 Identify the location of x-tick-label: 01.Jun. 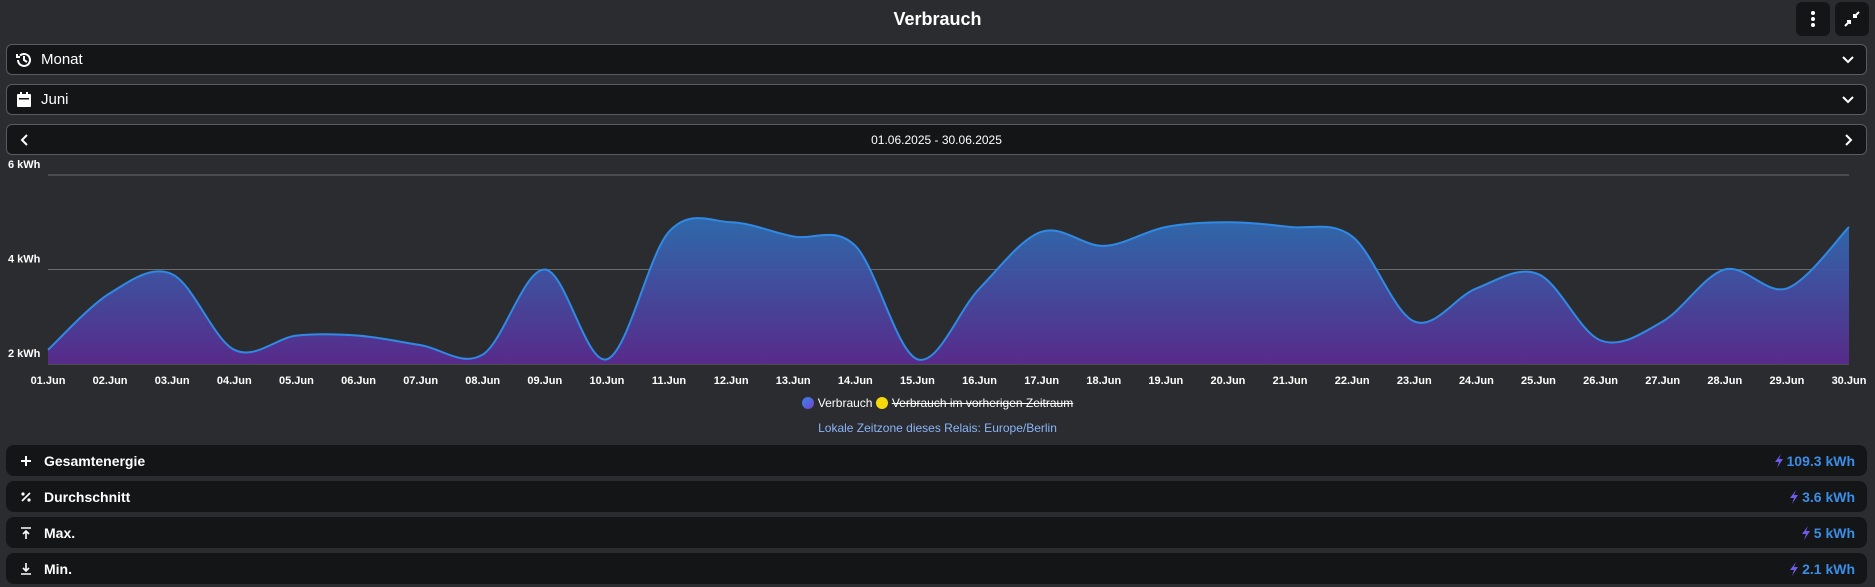
(48, 381).